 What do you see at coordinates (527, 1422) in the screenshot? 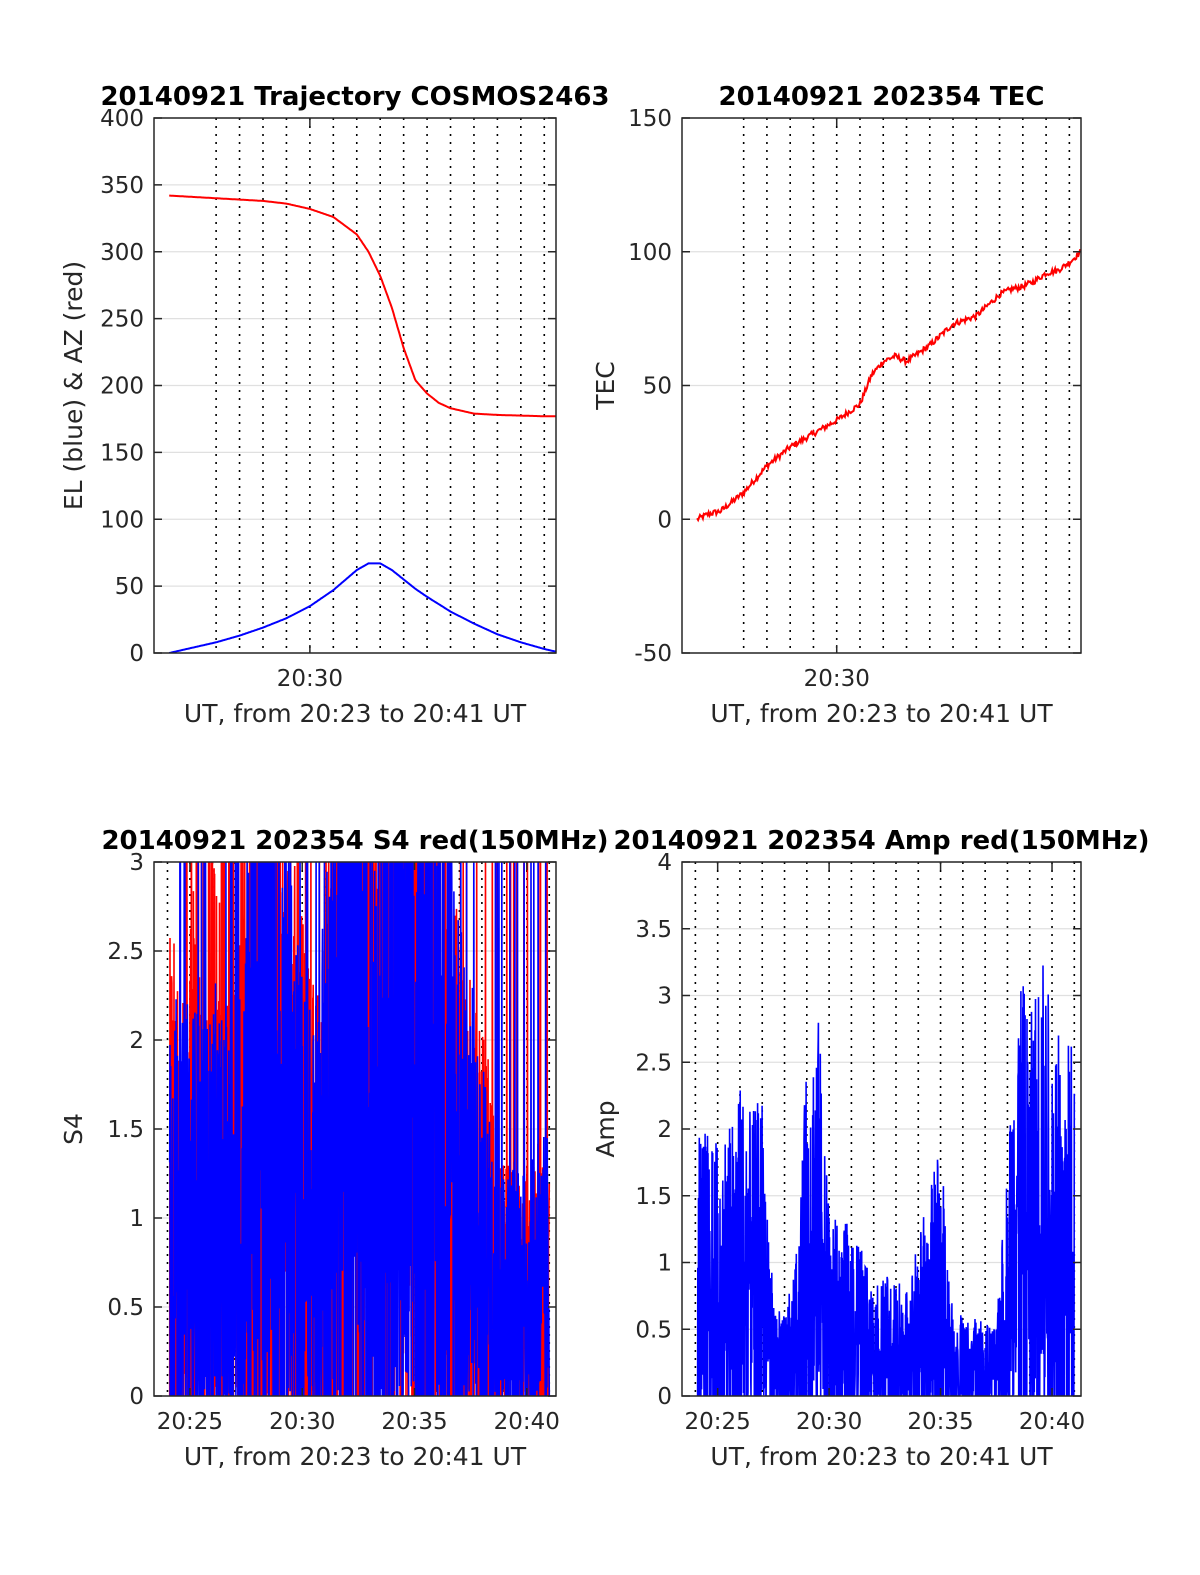
I see `s4-xtick-label-3: 20:40` at bounding box center [527, 1422].